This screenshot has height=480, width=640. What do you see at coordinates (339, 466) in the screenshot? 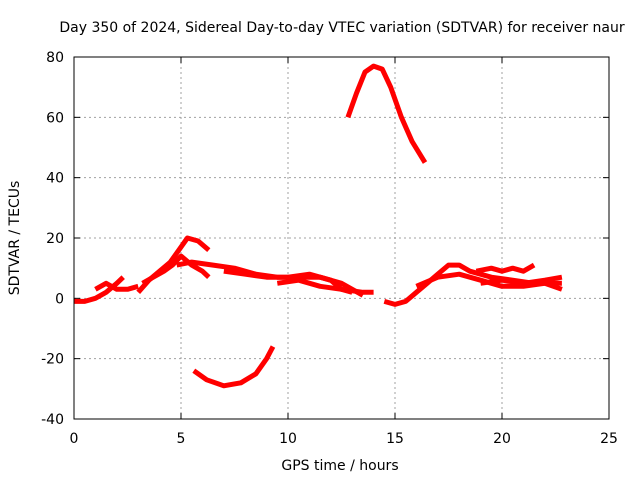
I see `x-axis-label: GPS time / hours` at bounding box center [339, 466].